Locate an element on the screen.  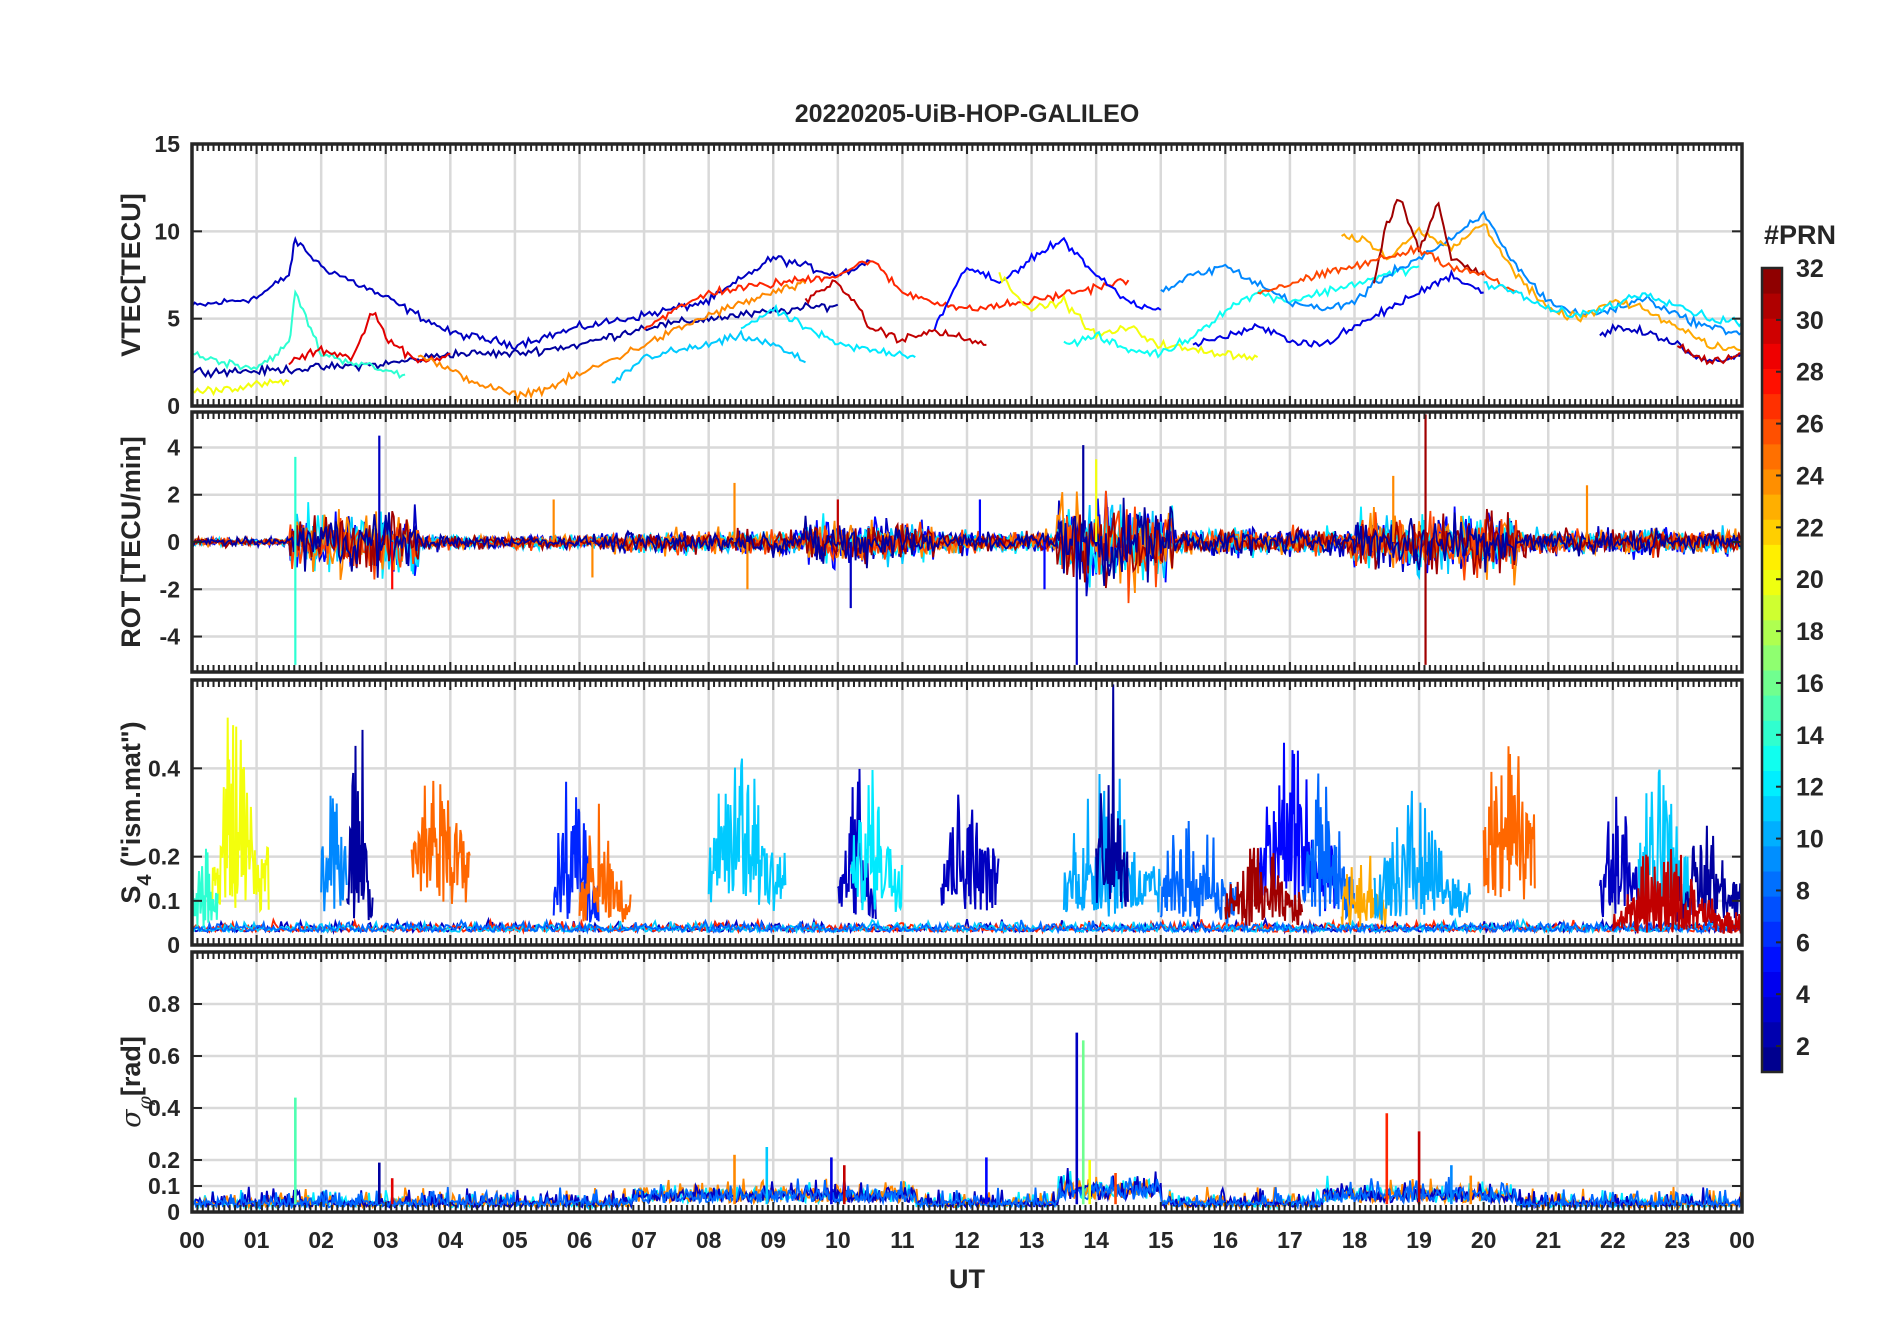
y-axis-label-rot: ROT [TECU/min] is located at coordinates (131, 541).